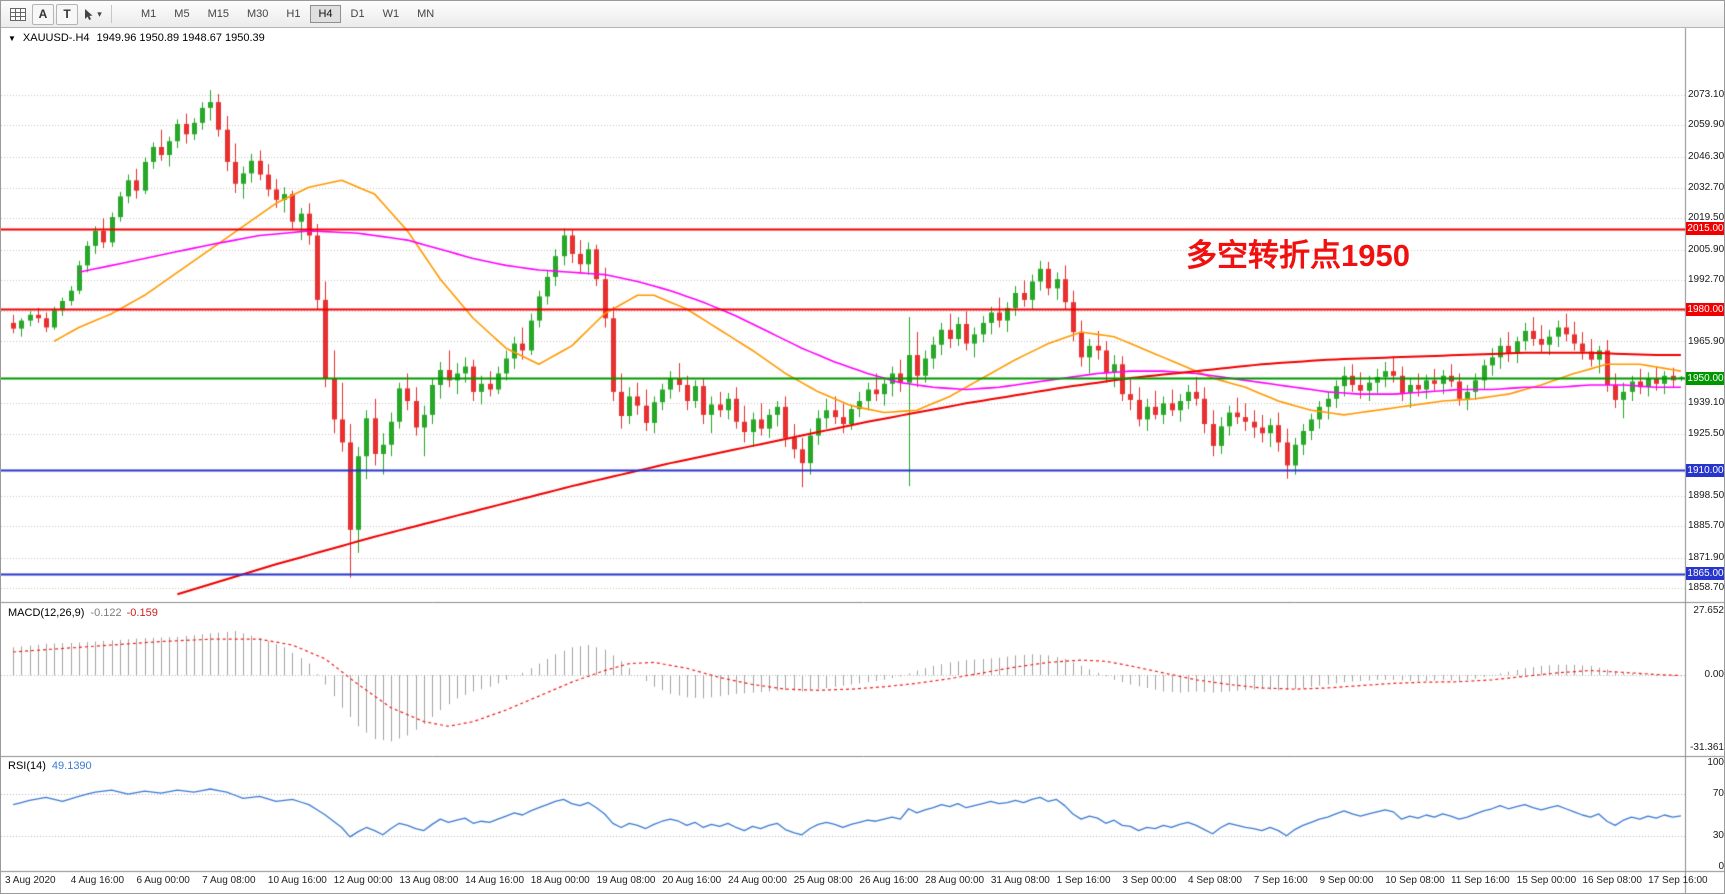  Describe the element at coordinates (1718, 835) in the screenshot. I see `rsi-tick-label: 30` at that location.